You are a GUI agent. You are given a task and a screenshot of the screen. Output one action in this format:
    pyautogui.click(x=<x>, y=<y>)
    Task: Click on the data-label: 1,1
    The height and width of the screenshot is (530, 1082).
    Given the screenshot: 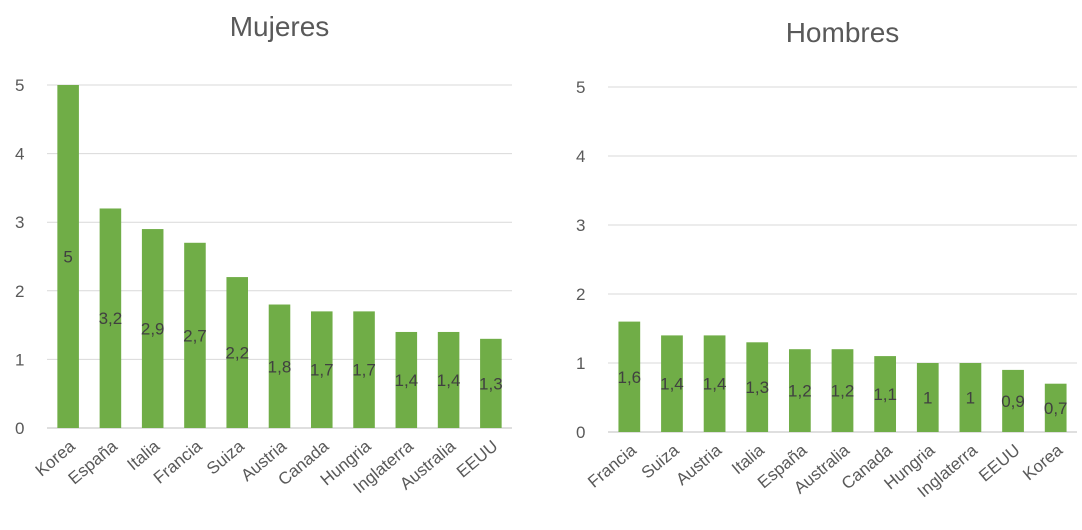 What is the action you would take?
    pyautogui.click(x=885, y=394)
    